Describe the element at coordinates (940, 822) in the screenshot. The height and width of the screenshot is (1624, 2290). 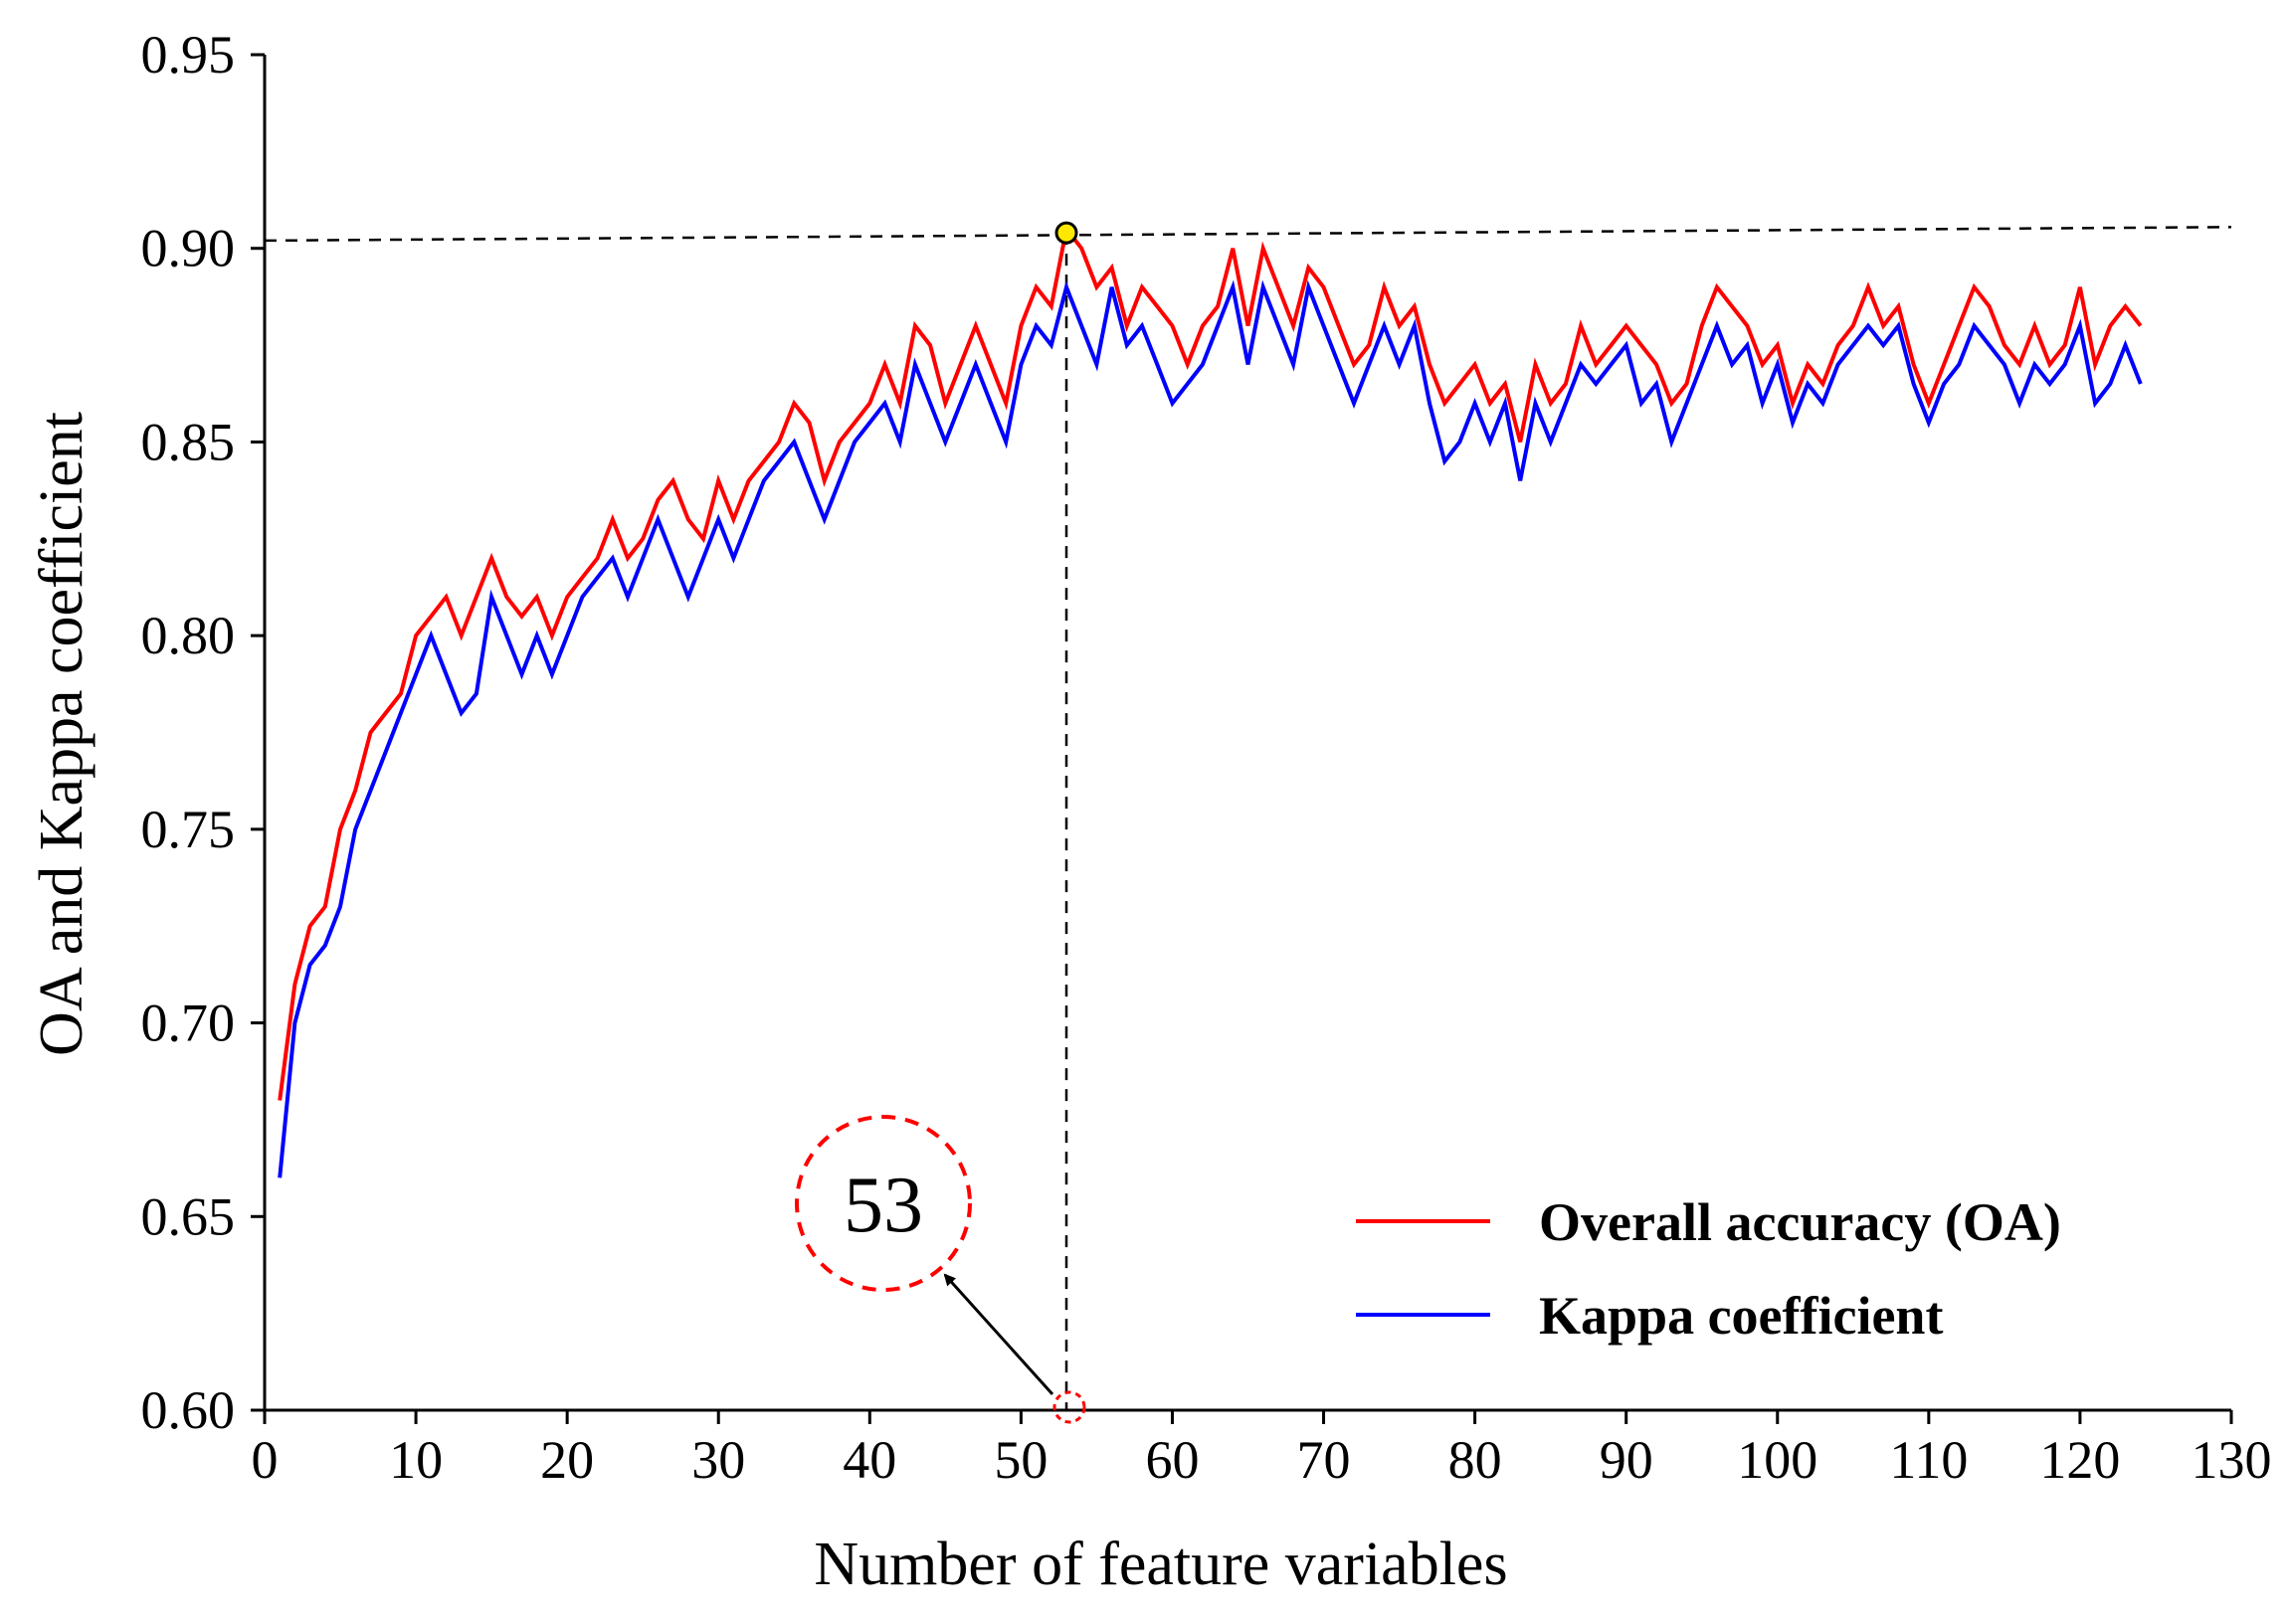
I see `optimum-annotation: 53` at that location.